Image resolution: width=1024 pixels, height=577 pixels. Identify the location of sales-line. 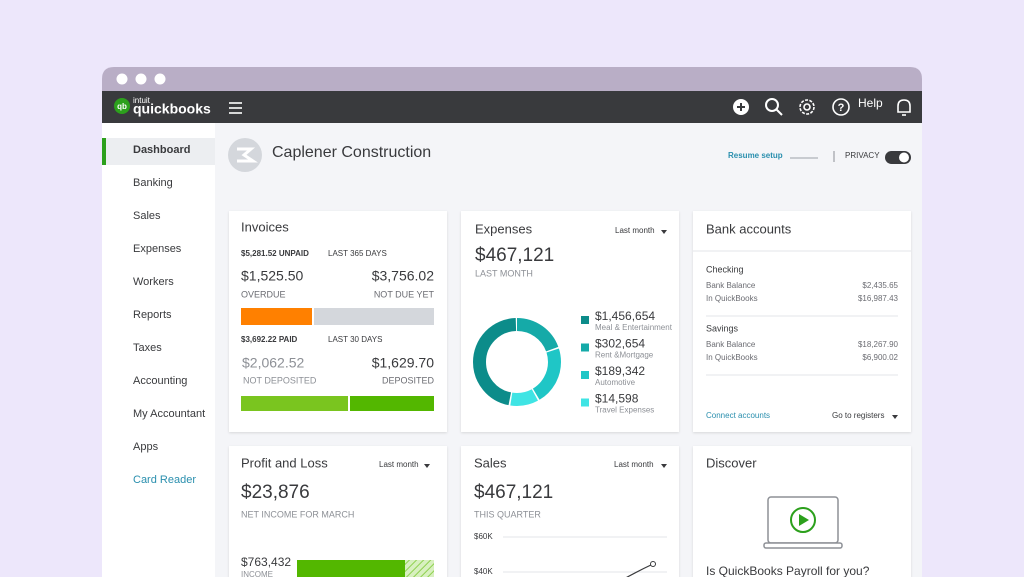
(640, 570).